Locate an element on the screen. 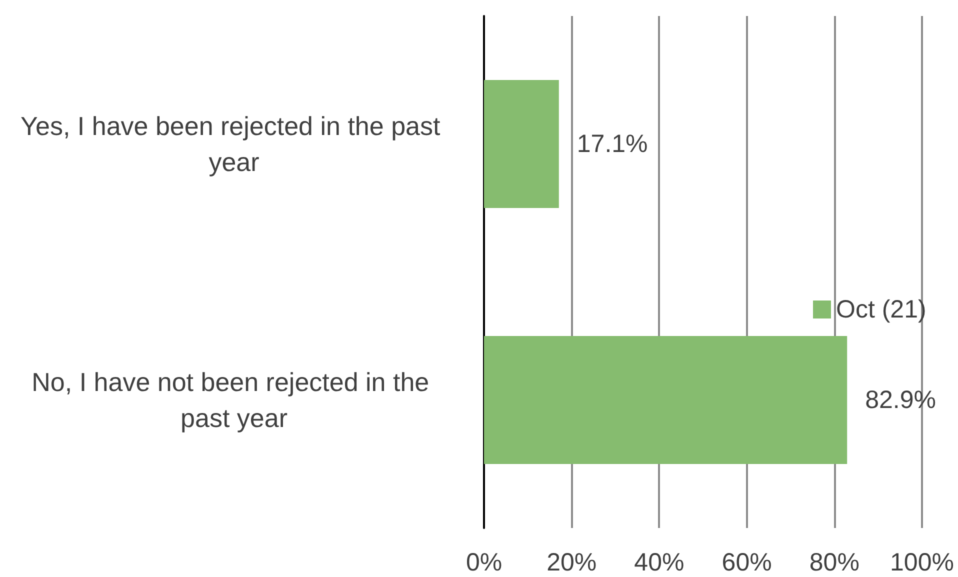  y-tick-label: Yes, I have been rejected in the past year is located at coordinates (234, 144).